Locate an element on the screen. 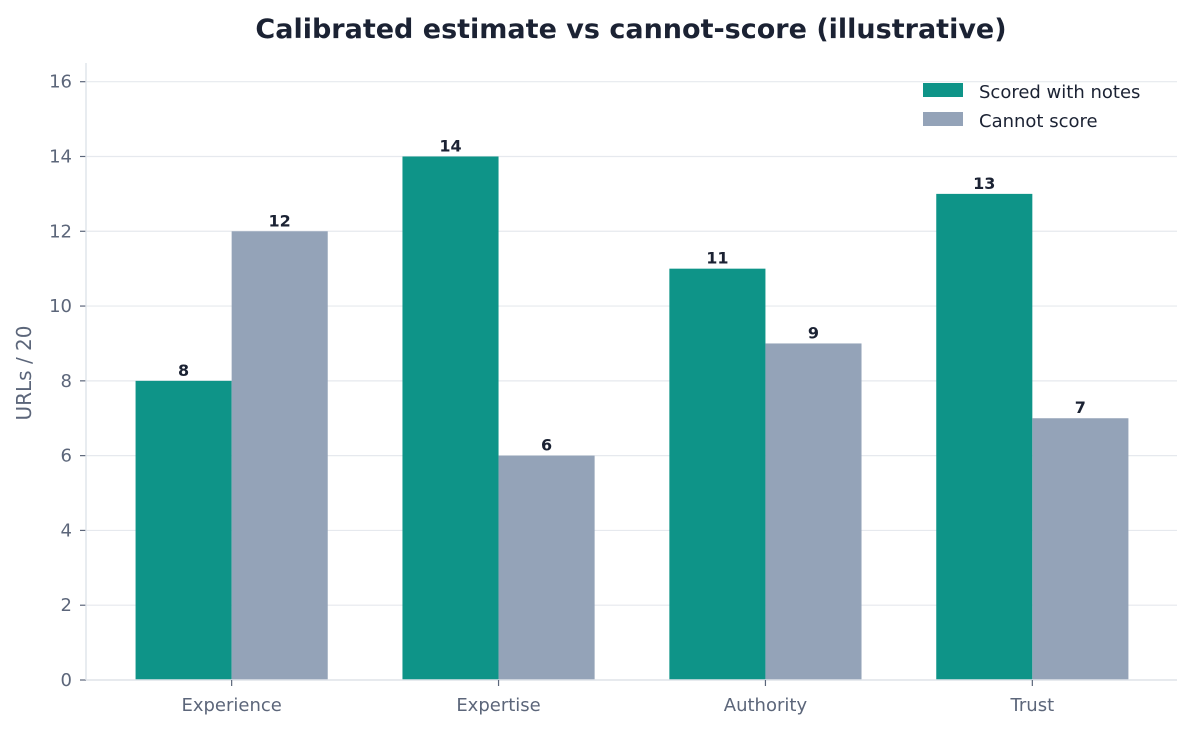 The image size is (1193, 731). x-tick-label: Expertise is located at coordinates (498, 705).